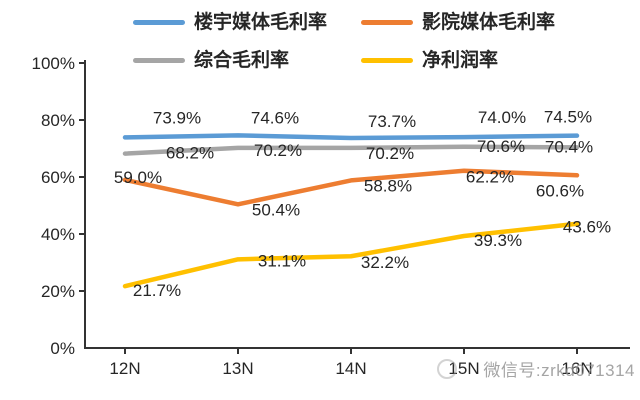 The height and width of the screenshot is (400, 640). I want to click on watermark: 微信号:zrkd071314, so click(536, 368).